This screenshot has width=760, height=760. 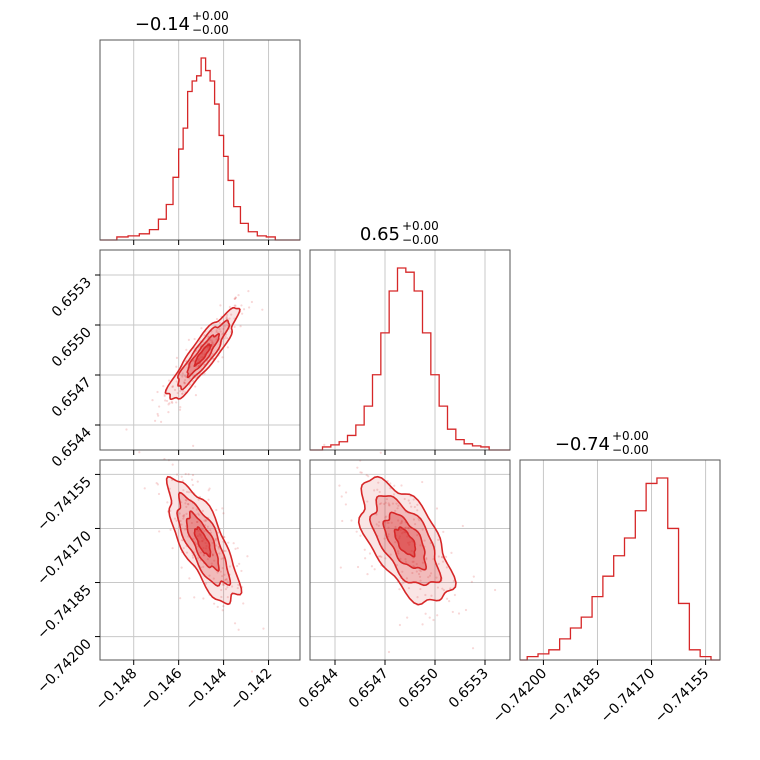 I want to click on xtick-label: −0.148, so click(x=117, y=690).